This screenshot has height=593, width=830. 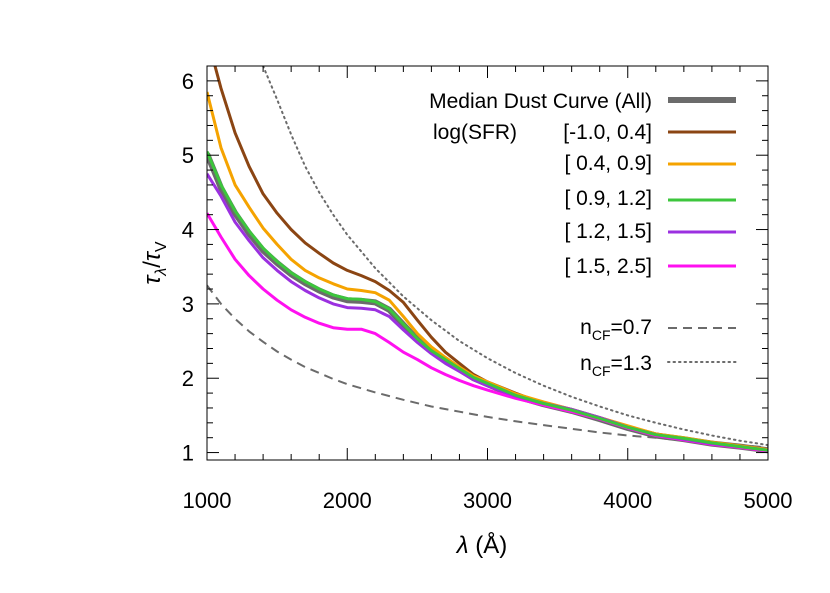 I want to click on legend-label-ncf-13: nCF=1.3, so click(x=616, y=365).